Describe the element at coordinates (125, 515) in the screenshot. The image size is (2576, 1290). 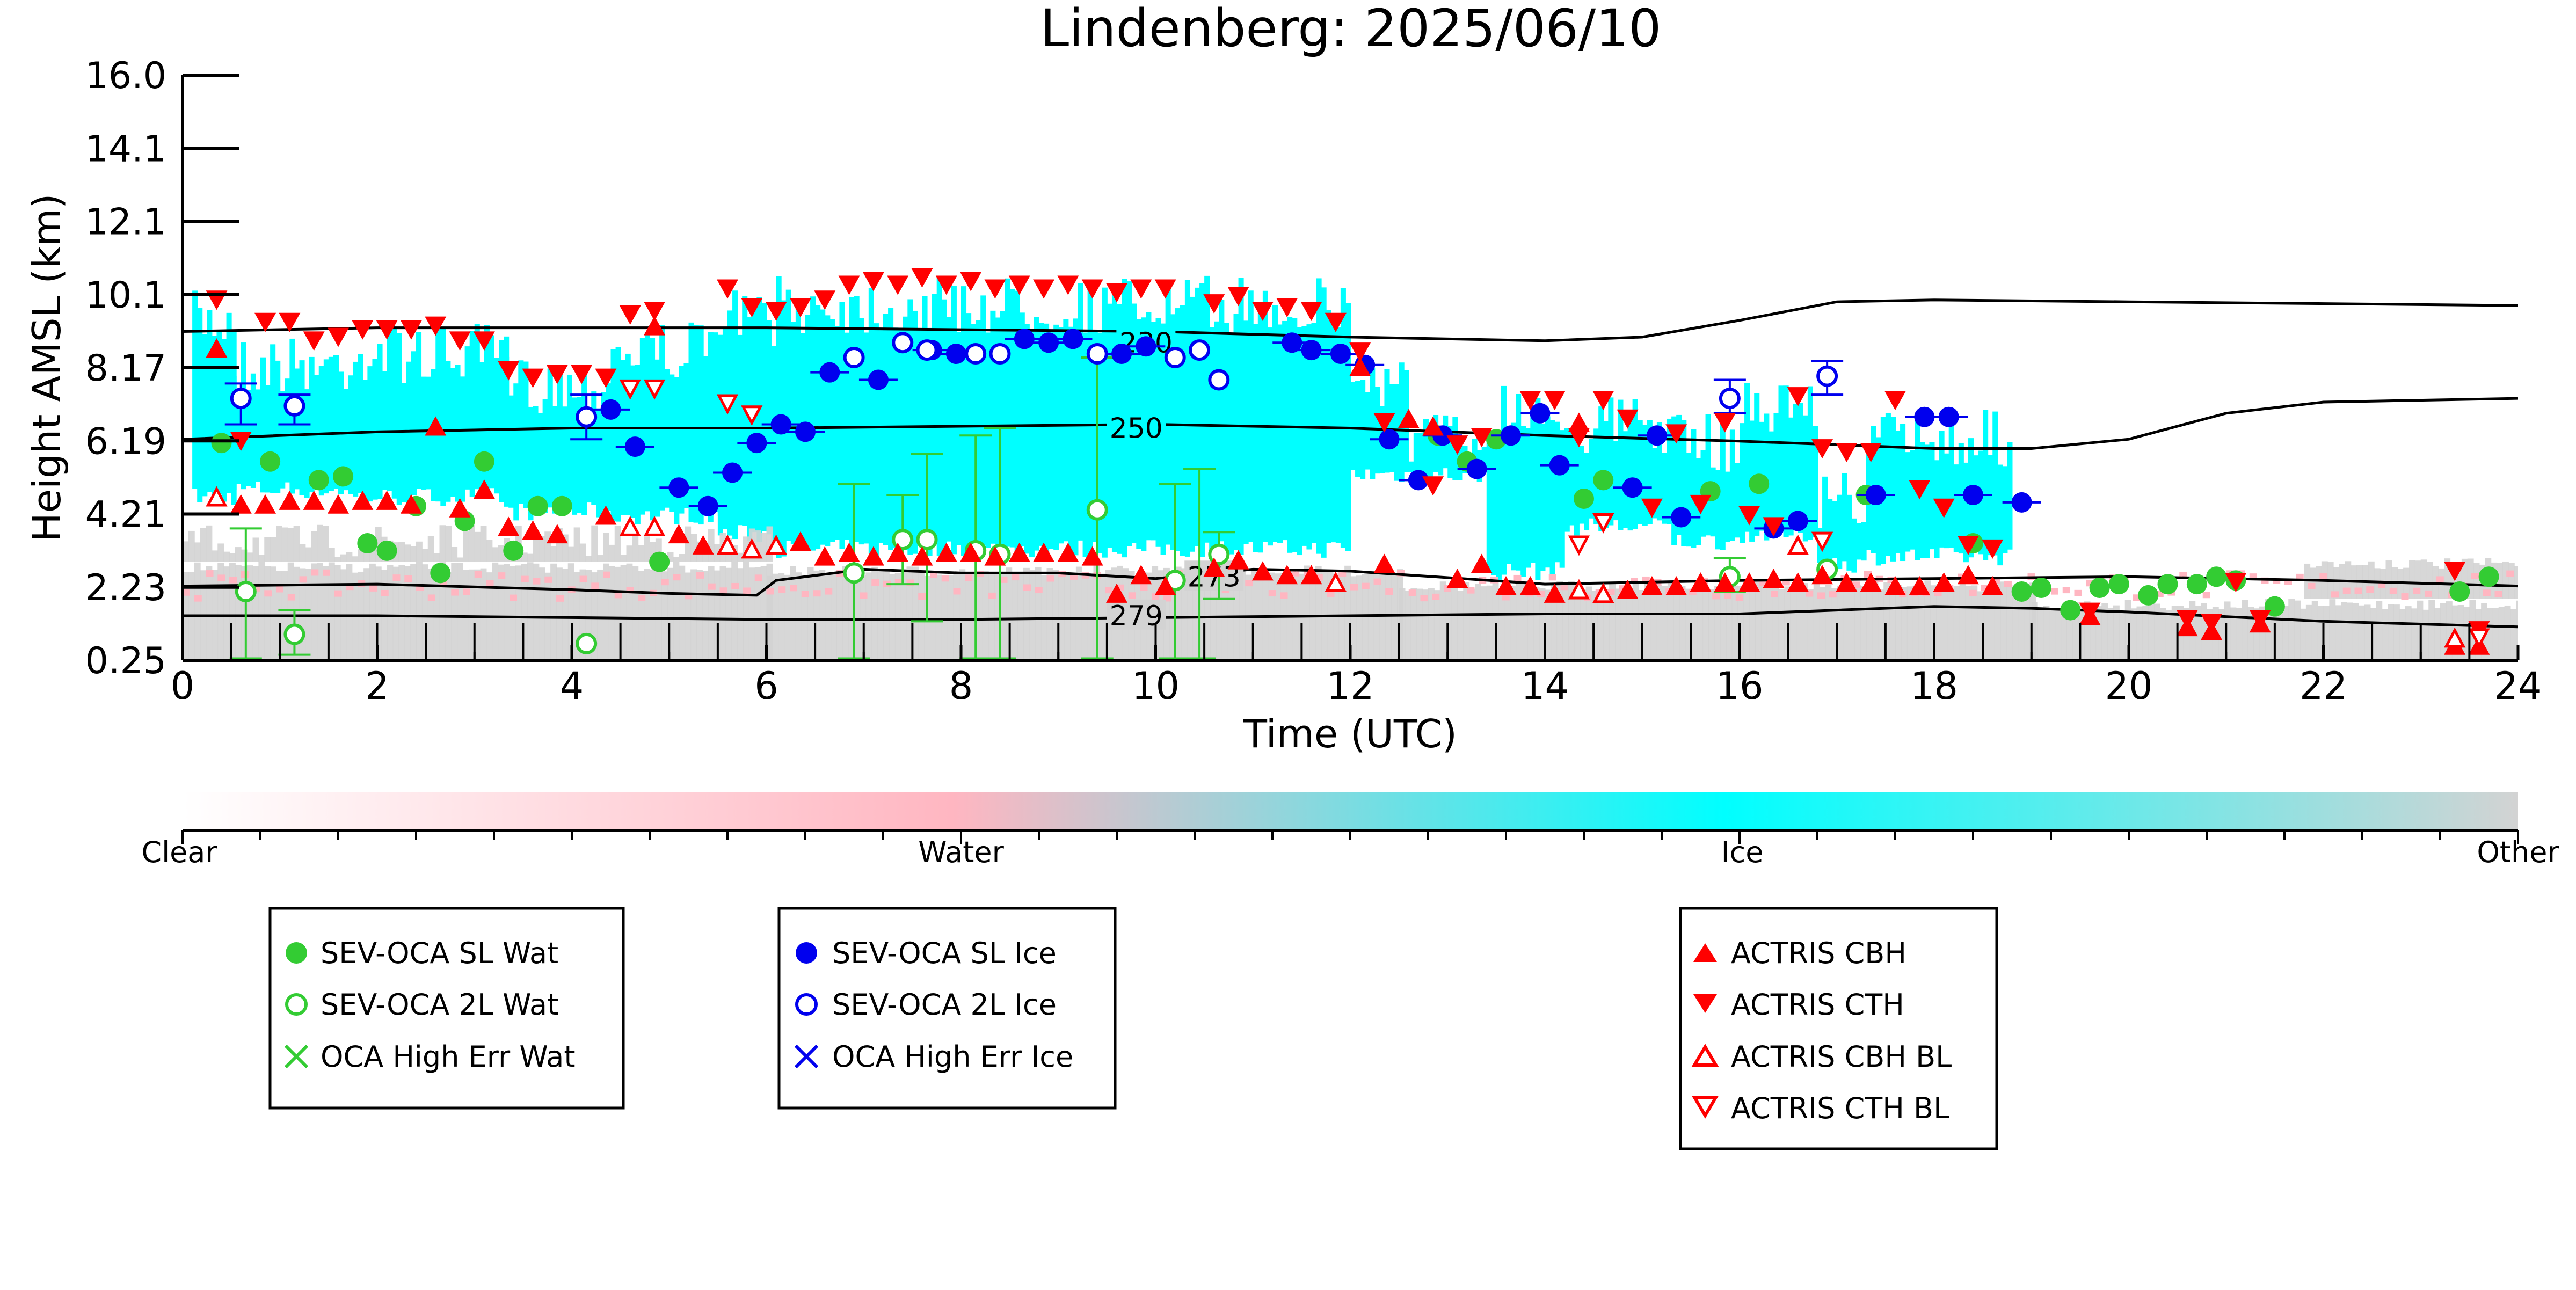
I see `y-tick-label: 4.21` at that location.